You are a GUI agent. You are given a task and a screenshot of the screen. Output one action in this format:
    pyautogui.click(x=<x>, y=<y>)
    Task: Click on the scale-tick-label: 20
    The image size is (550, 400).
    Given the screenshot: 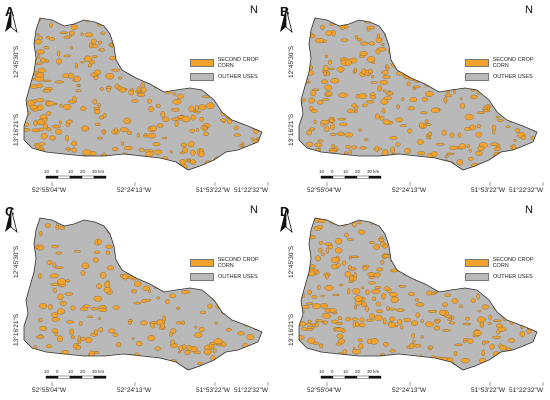 What is the action you would take?
    pyautogui.click(x=83, y=171)
    